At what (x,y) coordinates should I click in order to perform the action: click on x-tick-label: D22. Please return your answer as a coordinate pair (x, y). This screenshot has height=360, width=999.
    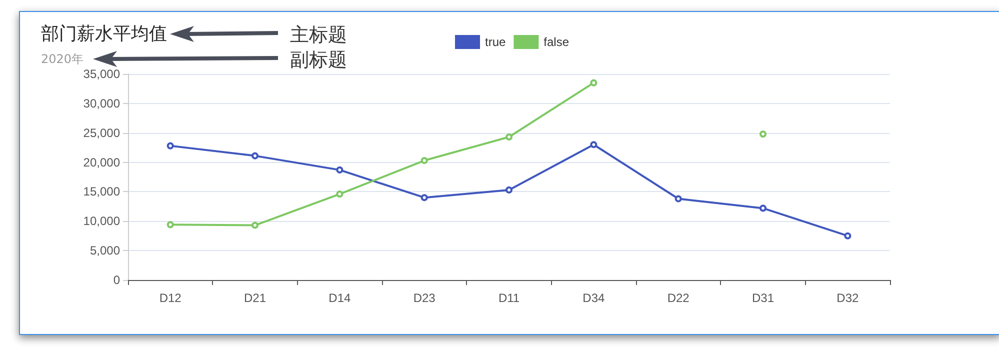
    Looking at the image, I should click on (678, 298).